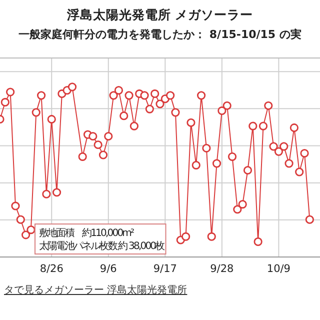 This screenshot has width=320, height=320. What do you see at coordinates (52, 269) in the screenshot?
I see `x-tick-label: 8/26` at bounding box center [52, 269].